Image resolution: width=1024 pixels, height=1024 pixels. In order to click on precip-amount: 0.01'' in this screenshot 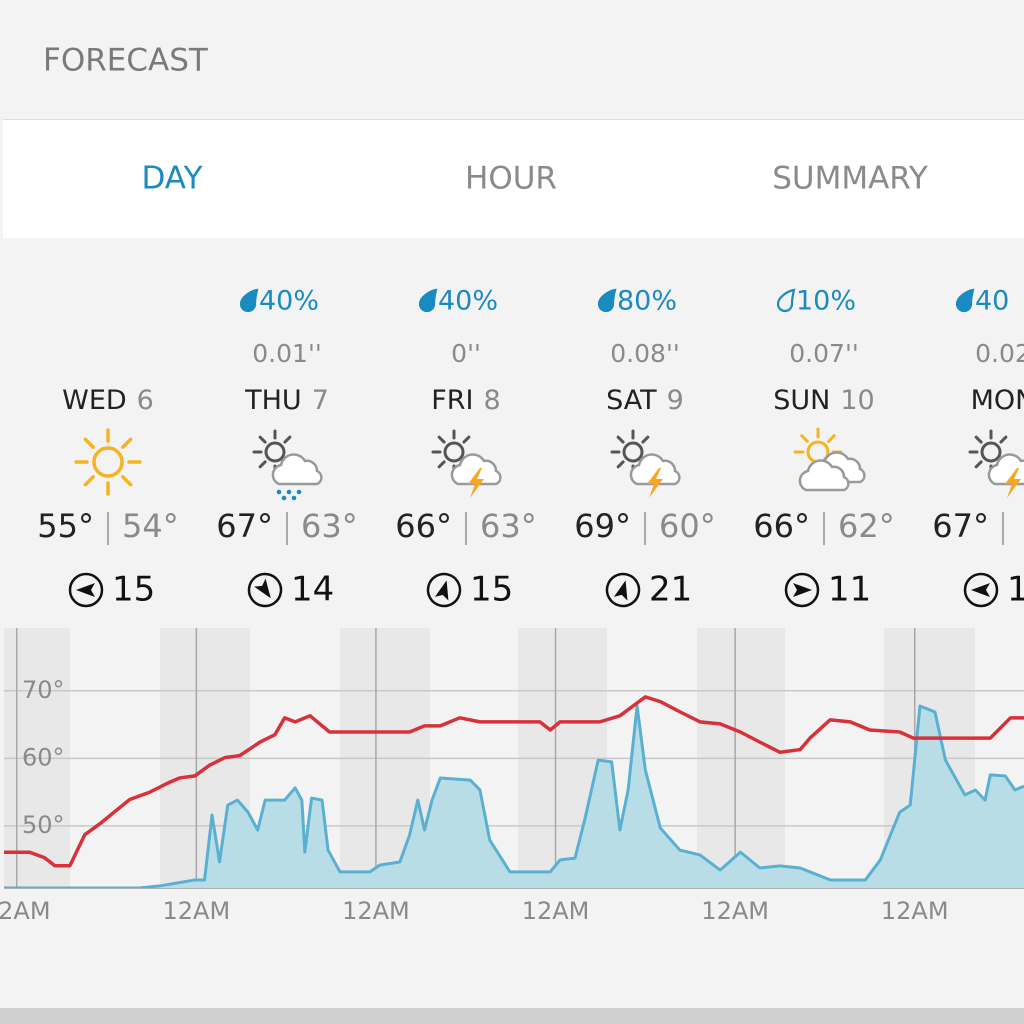, I will do `click(286, 353)`.